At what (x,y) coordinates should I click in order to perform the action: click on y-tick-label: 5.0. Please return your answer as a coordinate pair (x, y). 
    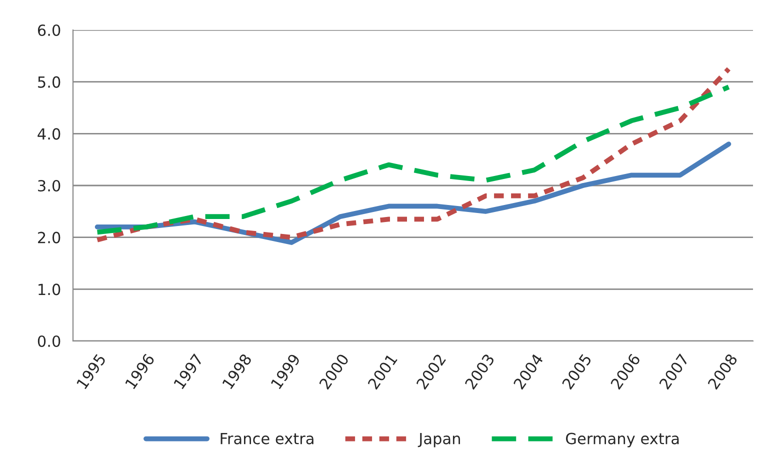
    Looking at the image, I should click on (49, 82).